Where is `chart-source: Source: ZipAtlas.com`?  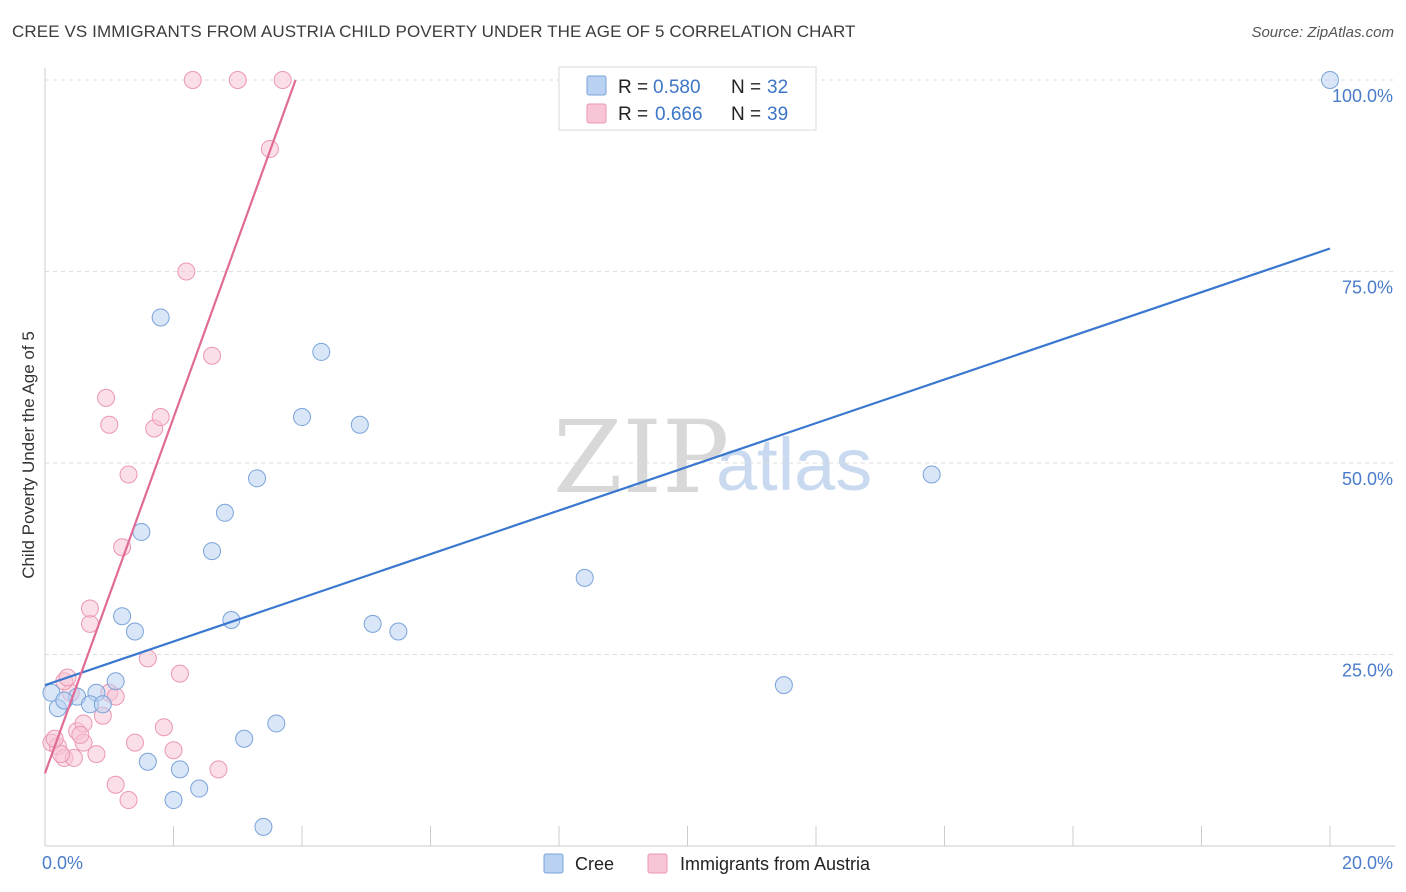 chart-source: Source: ZipAtlas.com is located at coordinates (1322, 32).